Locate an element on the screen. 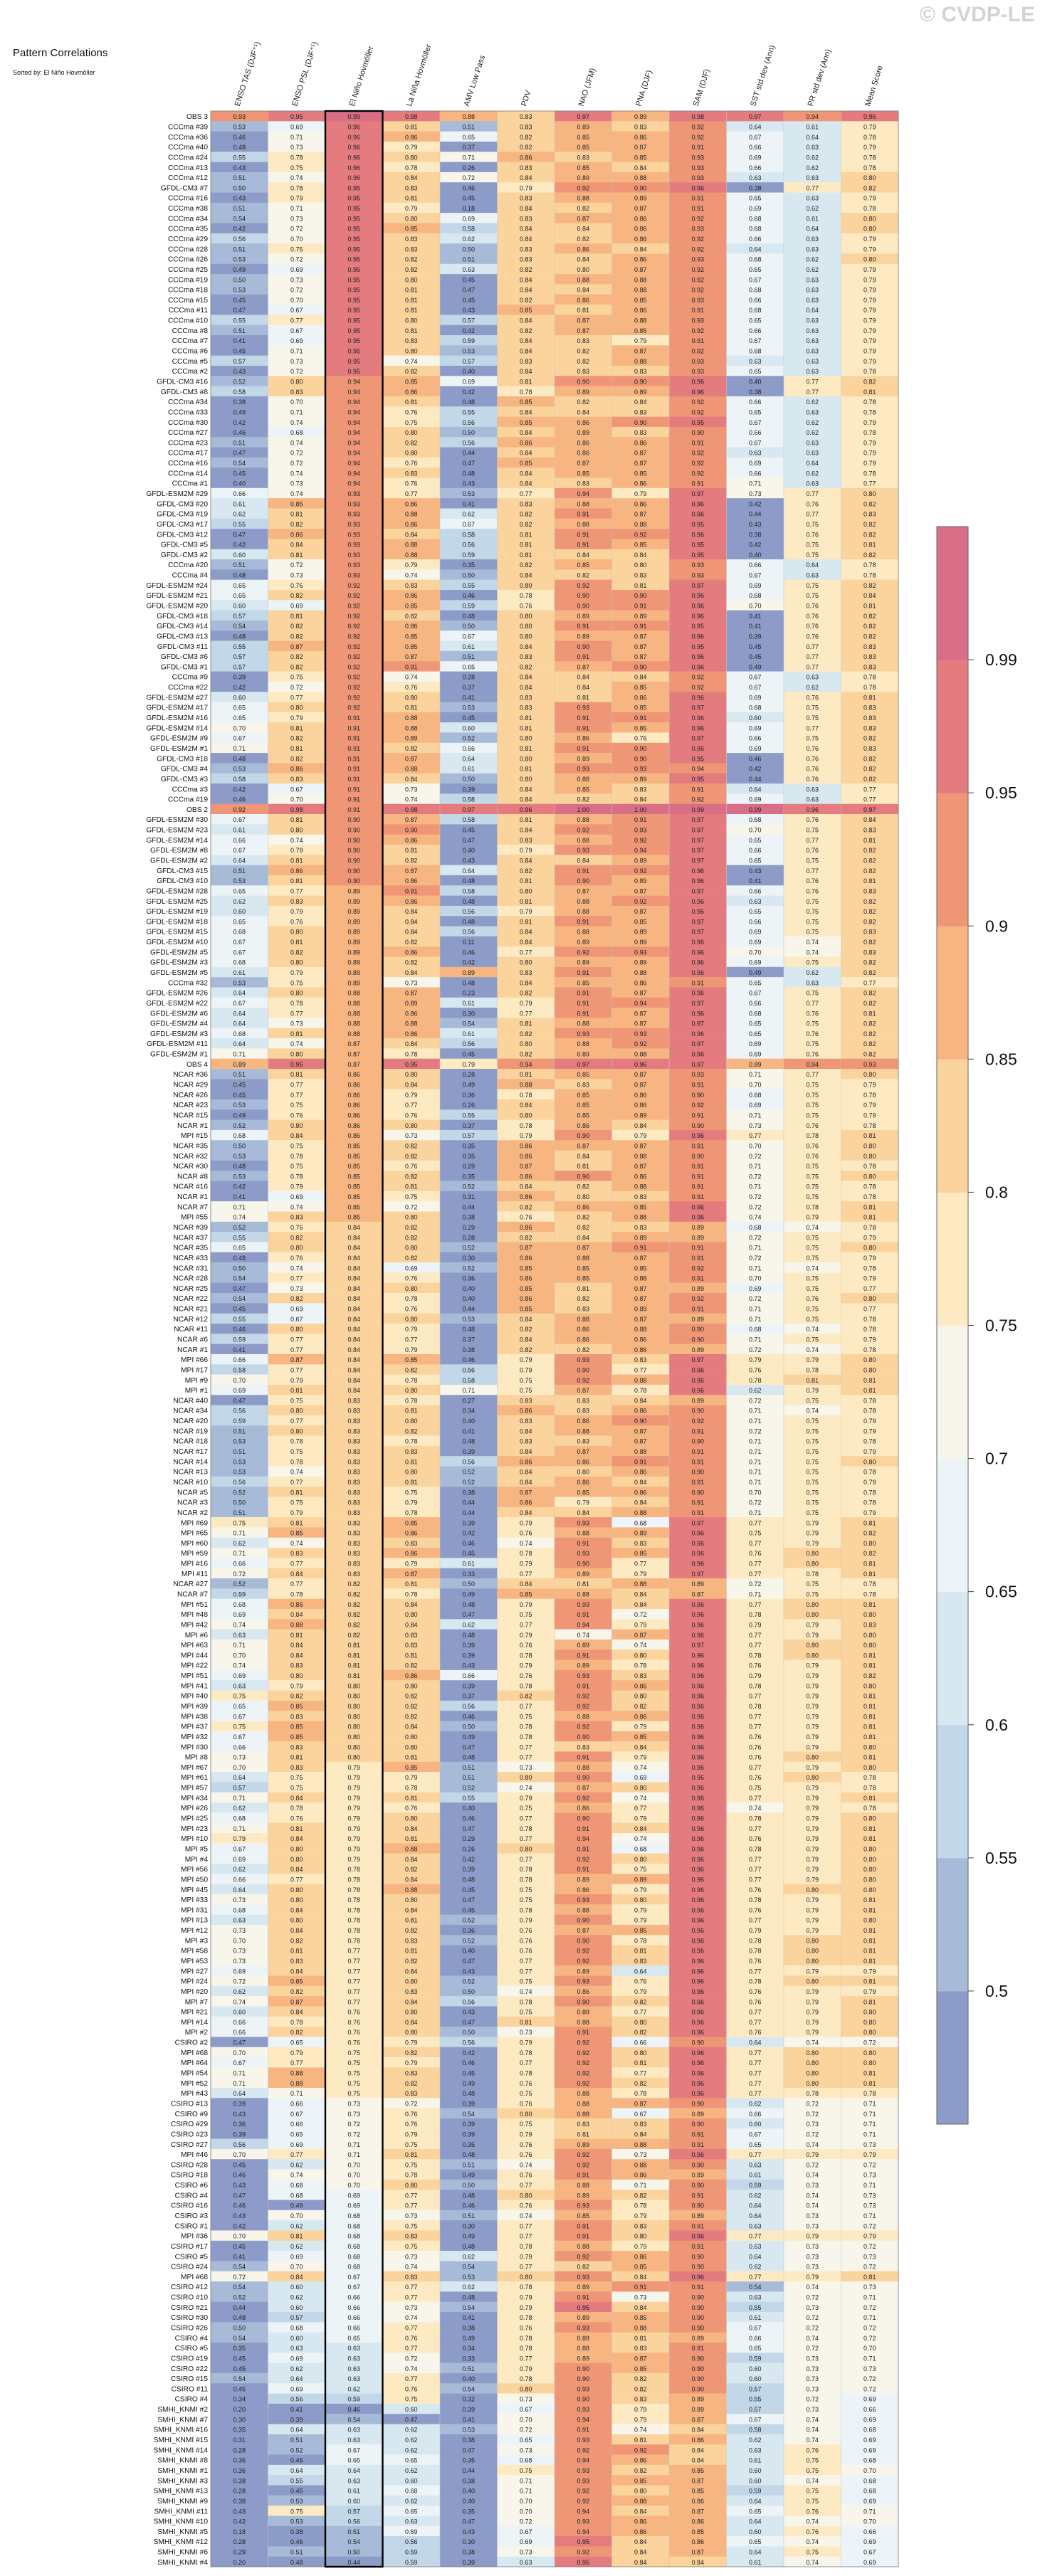  cell-value: 0.55 is located at coordinates (239, 646).